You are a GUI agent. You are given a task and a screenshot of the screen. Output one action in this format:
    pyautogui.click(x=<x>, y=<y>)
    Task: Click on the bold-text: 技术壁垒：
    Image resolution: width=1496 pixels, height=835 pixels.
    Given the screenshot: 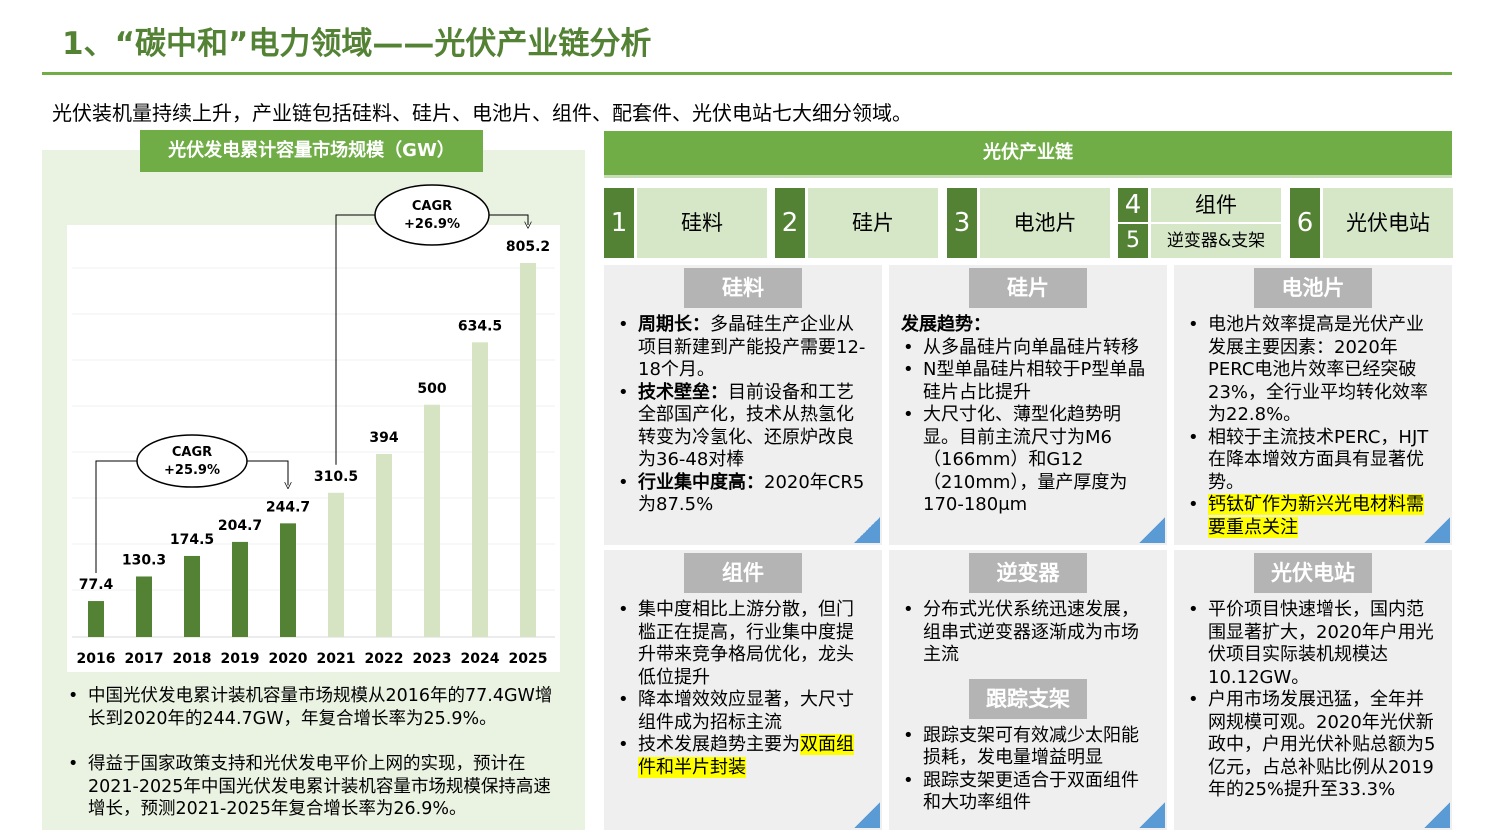 What is the action you would take?
    pyautogui.click(x=683, y=392)
    